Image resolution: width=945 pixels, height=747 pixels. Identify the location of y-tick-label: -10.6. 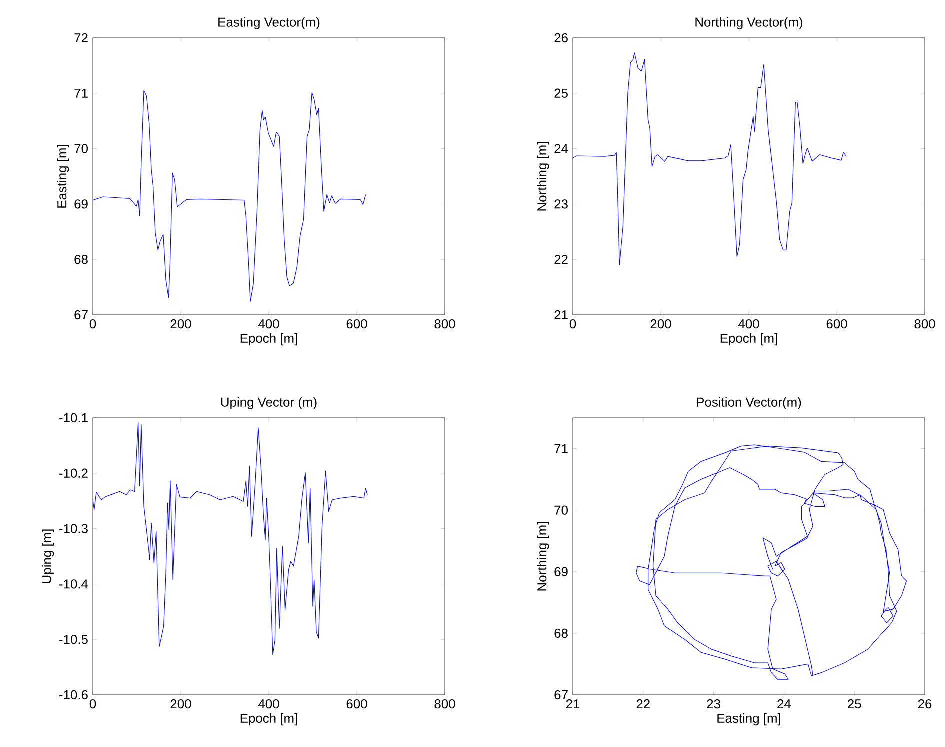
(74, 695).